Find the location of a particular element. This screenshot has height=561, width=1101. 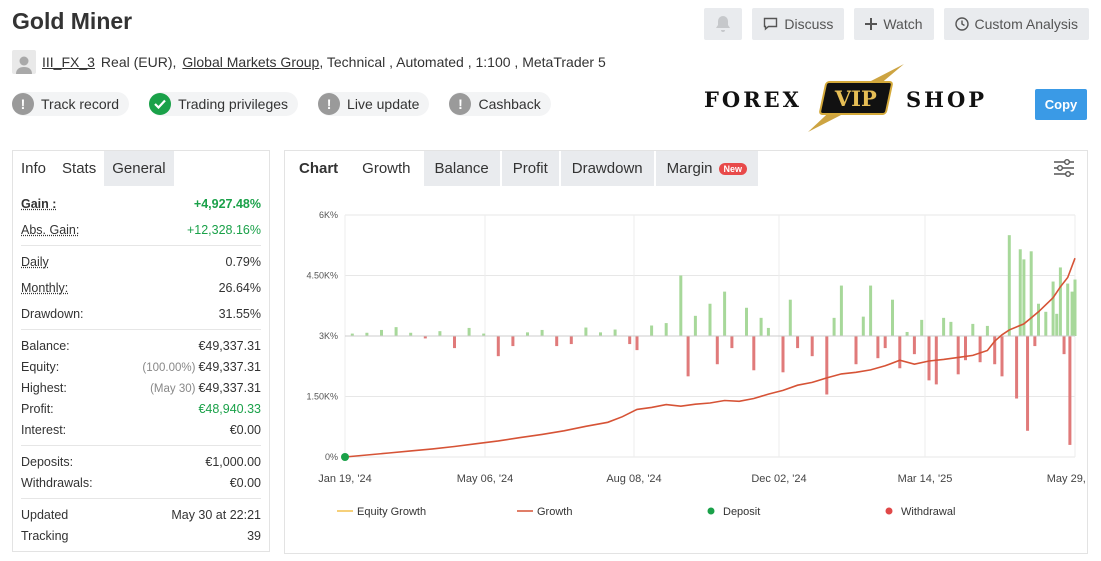

discuss-button: Discuss is located at coordinates (798, 24).